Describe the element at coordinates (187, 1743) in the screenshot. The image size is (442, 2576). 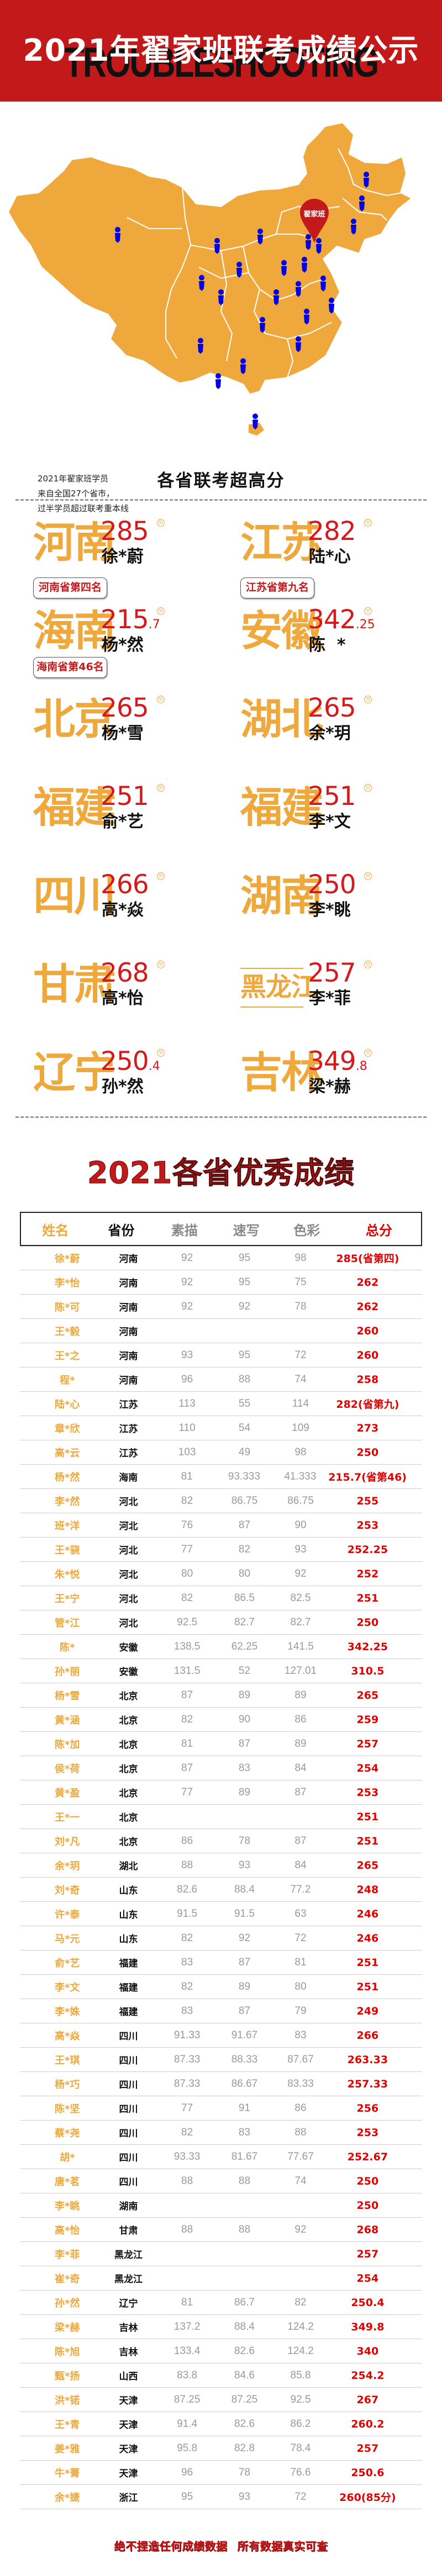
I see `cell-sketch: 81` at that location.